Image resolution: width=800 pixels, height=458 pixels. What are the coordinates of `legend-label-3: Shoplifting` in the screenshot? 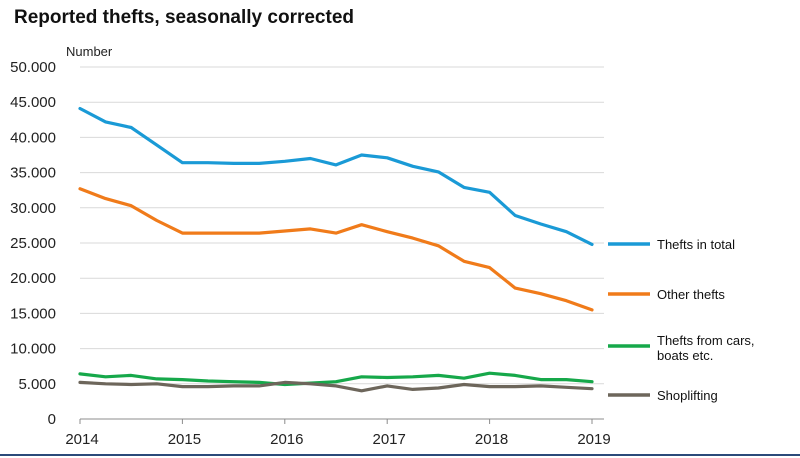 It's located at (687, 395).